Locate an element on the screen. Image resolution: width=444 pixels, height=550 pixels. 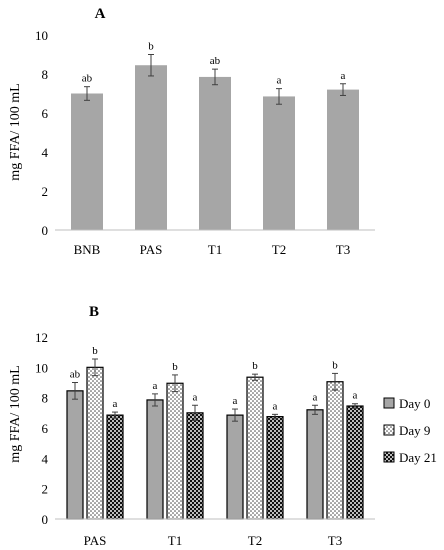
panel-b-legend: Day 0 Day 9 Day 21 is located at coordinates (410, 430).